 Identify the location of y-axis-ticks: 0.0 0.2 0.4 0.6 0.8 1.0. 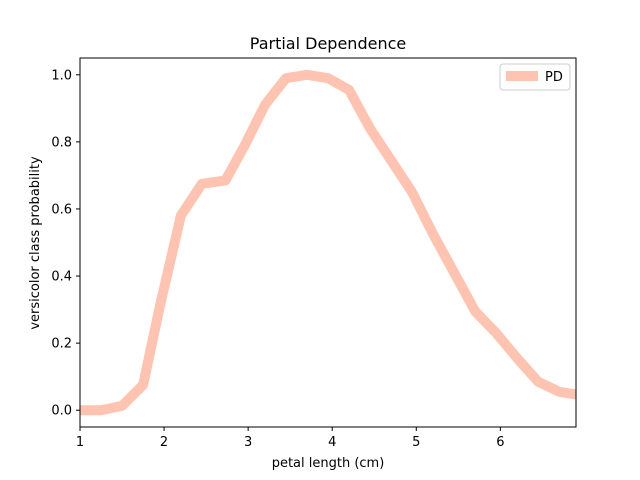
(65, 243).